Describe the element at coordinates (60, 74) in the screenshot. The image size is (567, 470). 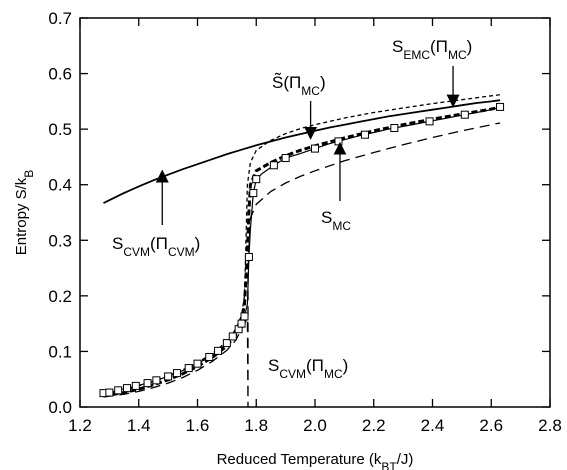
I see `y-tick-label: 0.6` at that location.